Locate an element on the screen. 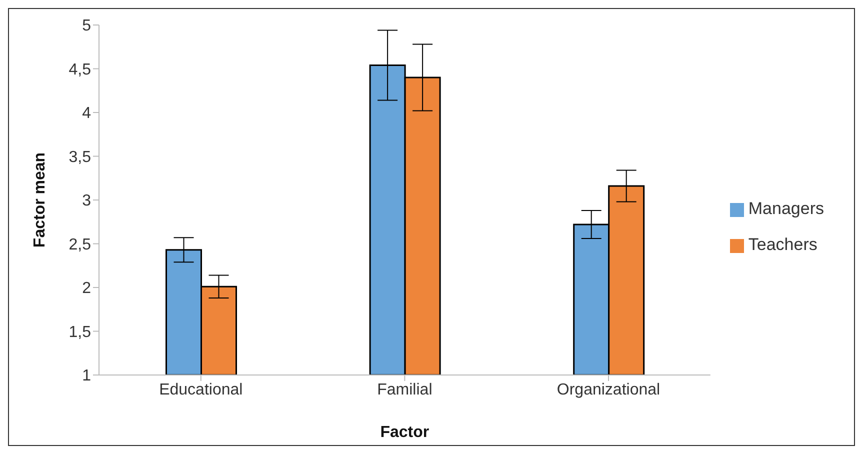 The image size is (863, 454). y-axis-title: Factor mean is located at coordinates (40, 200).